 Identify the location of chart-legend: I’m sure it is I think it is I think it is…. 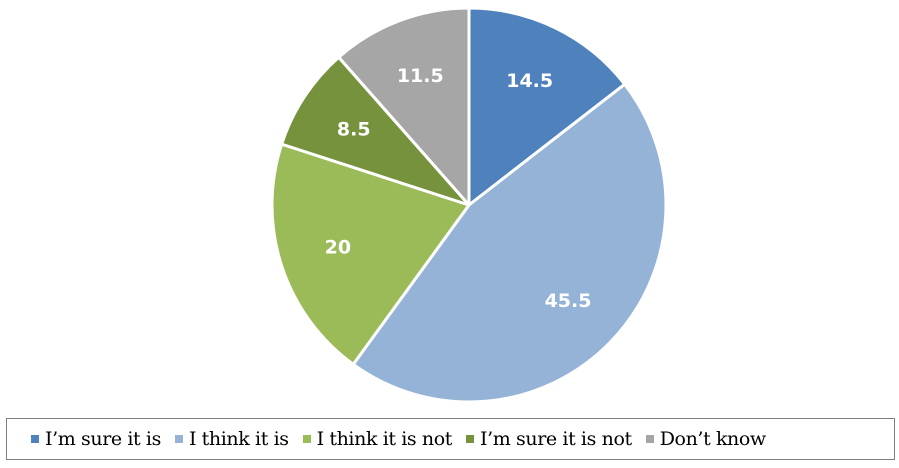
(450, 439).